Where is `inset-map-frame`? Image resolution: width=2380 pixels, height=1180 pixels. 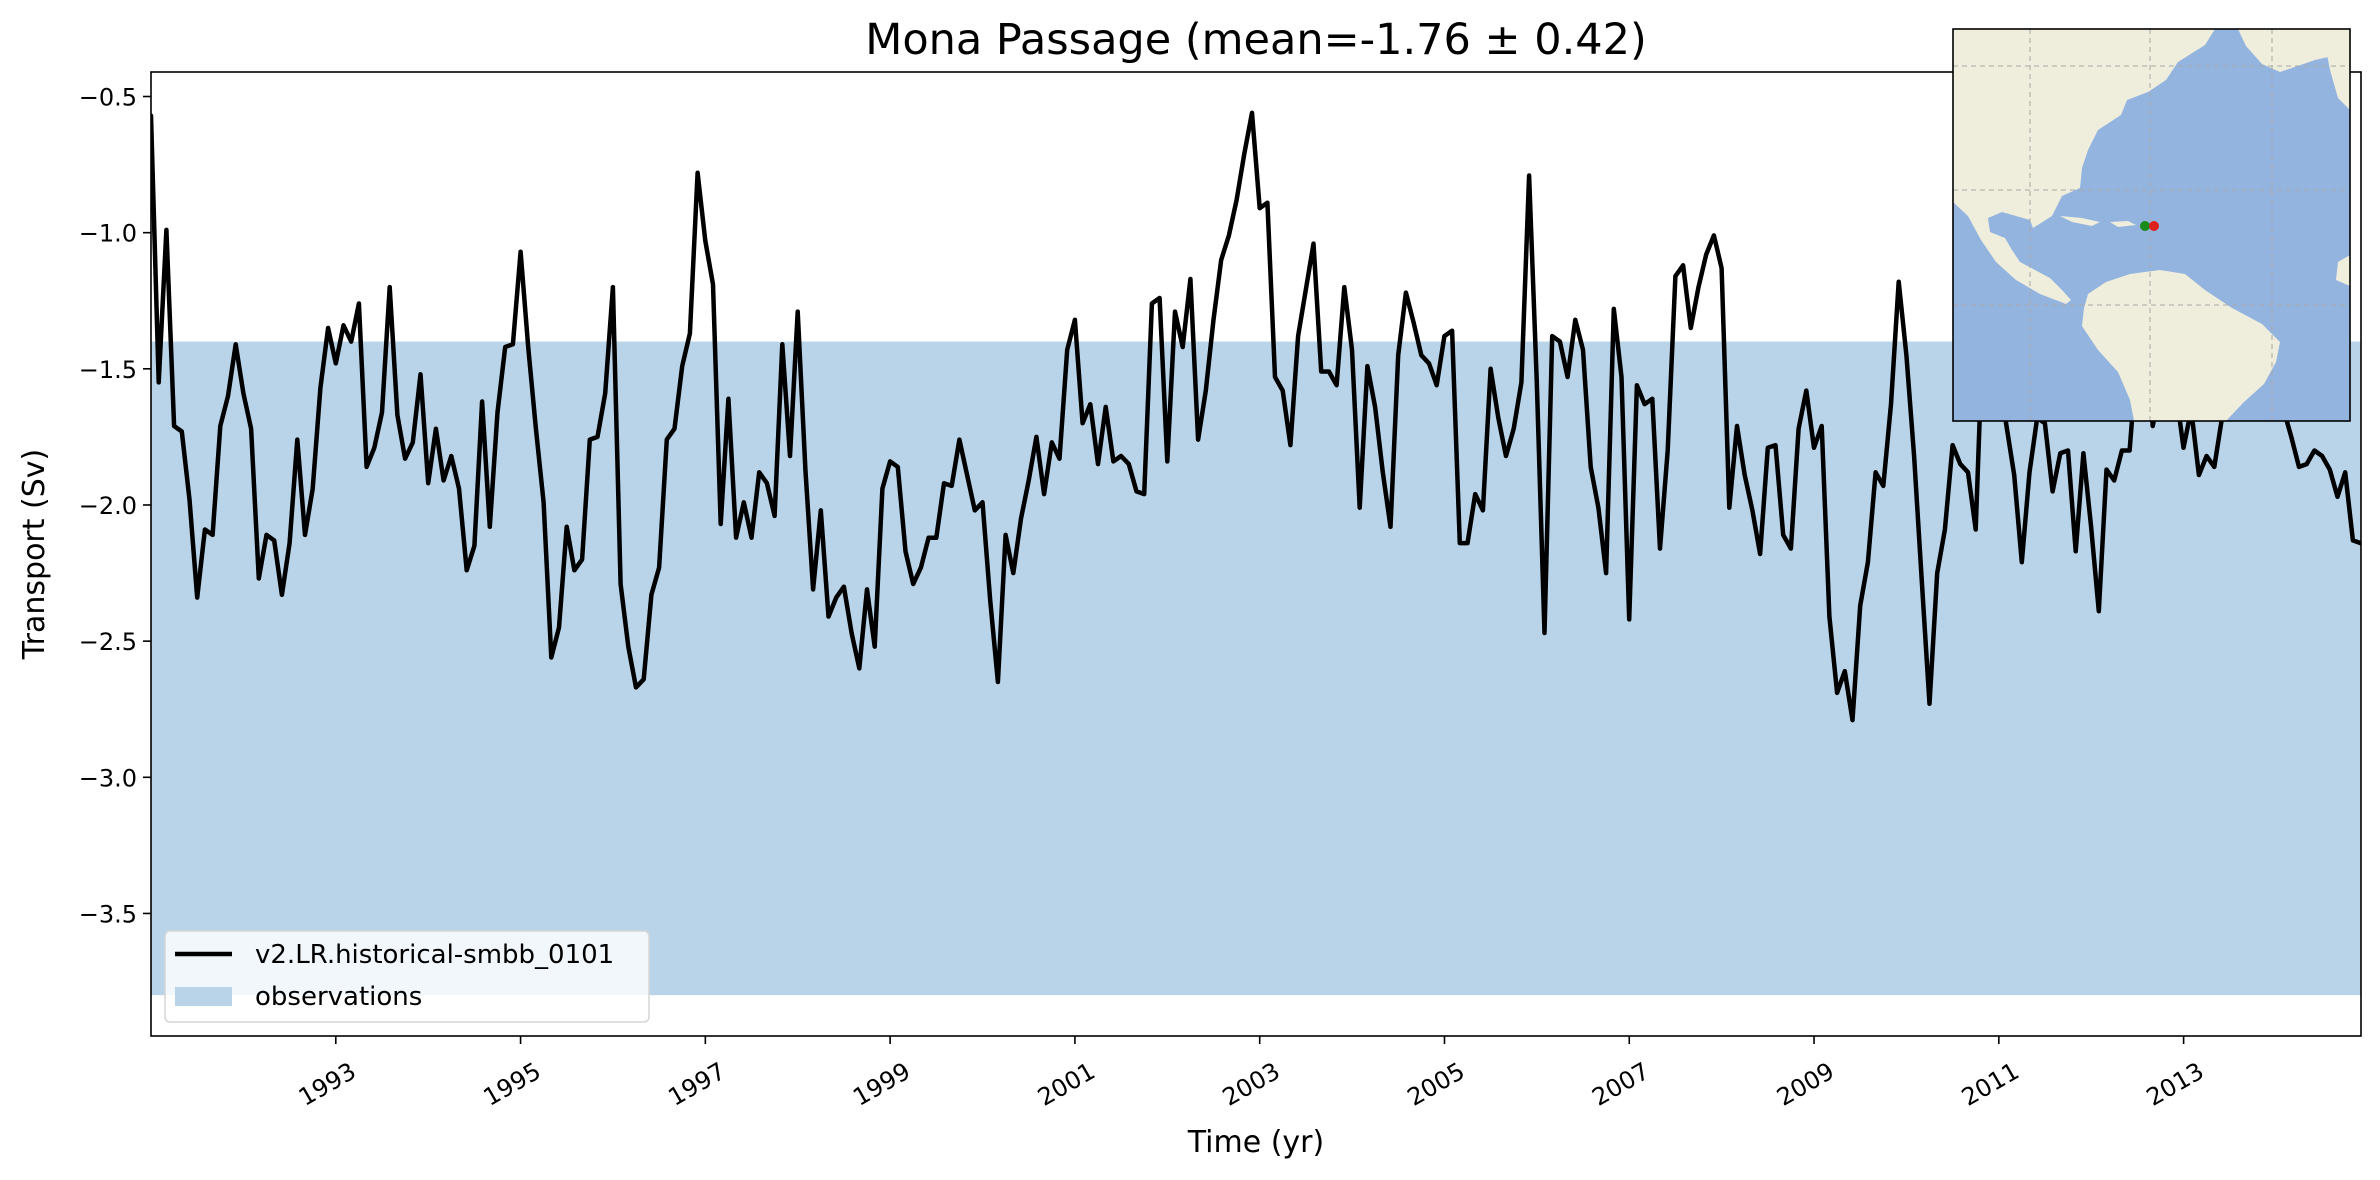 inset-map-frame is located at coordinates (2151, 225).